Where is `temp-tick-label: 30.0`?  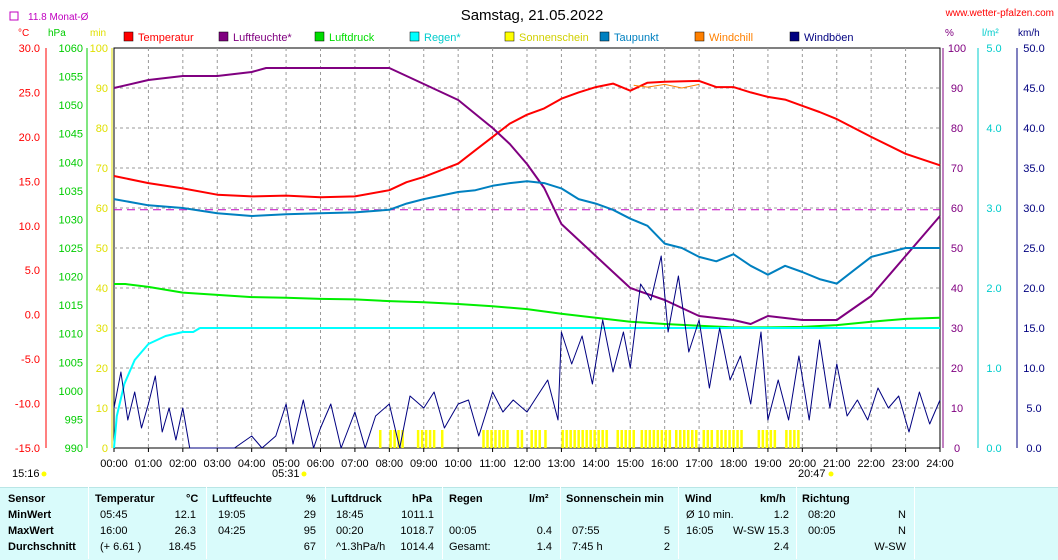
temp-tick-label: 30.0 is located at coordinates (29, 49).